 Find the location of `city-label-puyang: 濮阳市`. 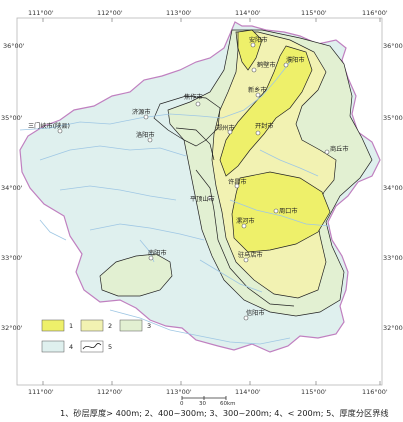

city-label-puyang: 濮阳市 is located at coordinates (295, 60).